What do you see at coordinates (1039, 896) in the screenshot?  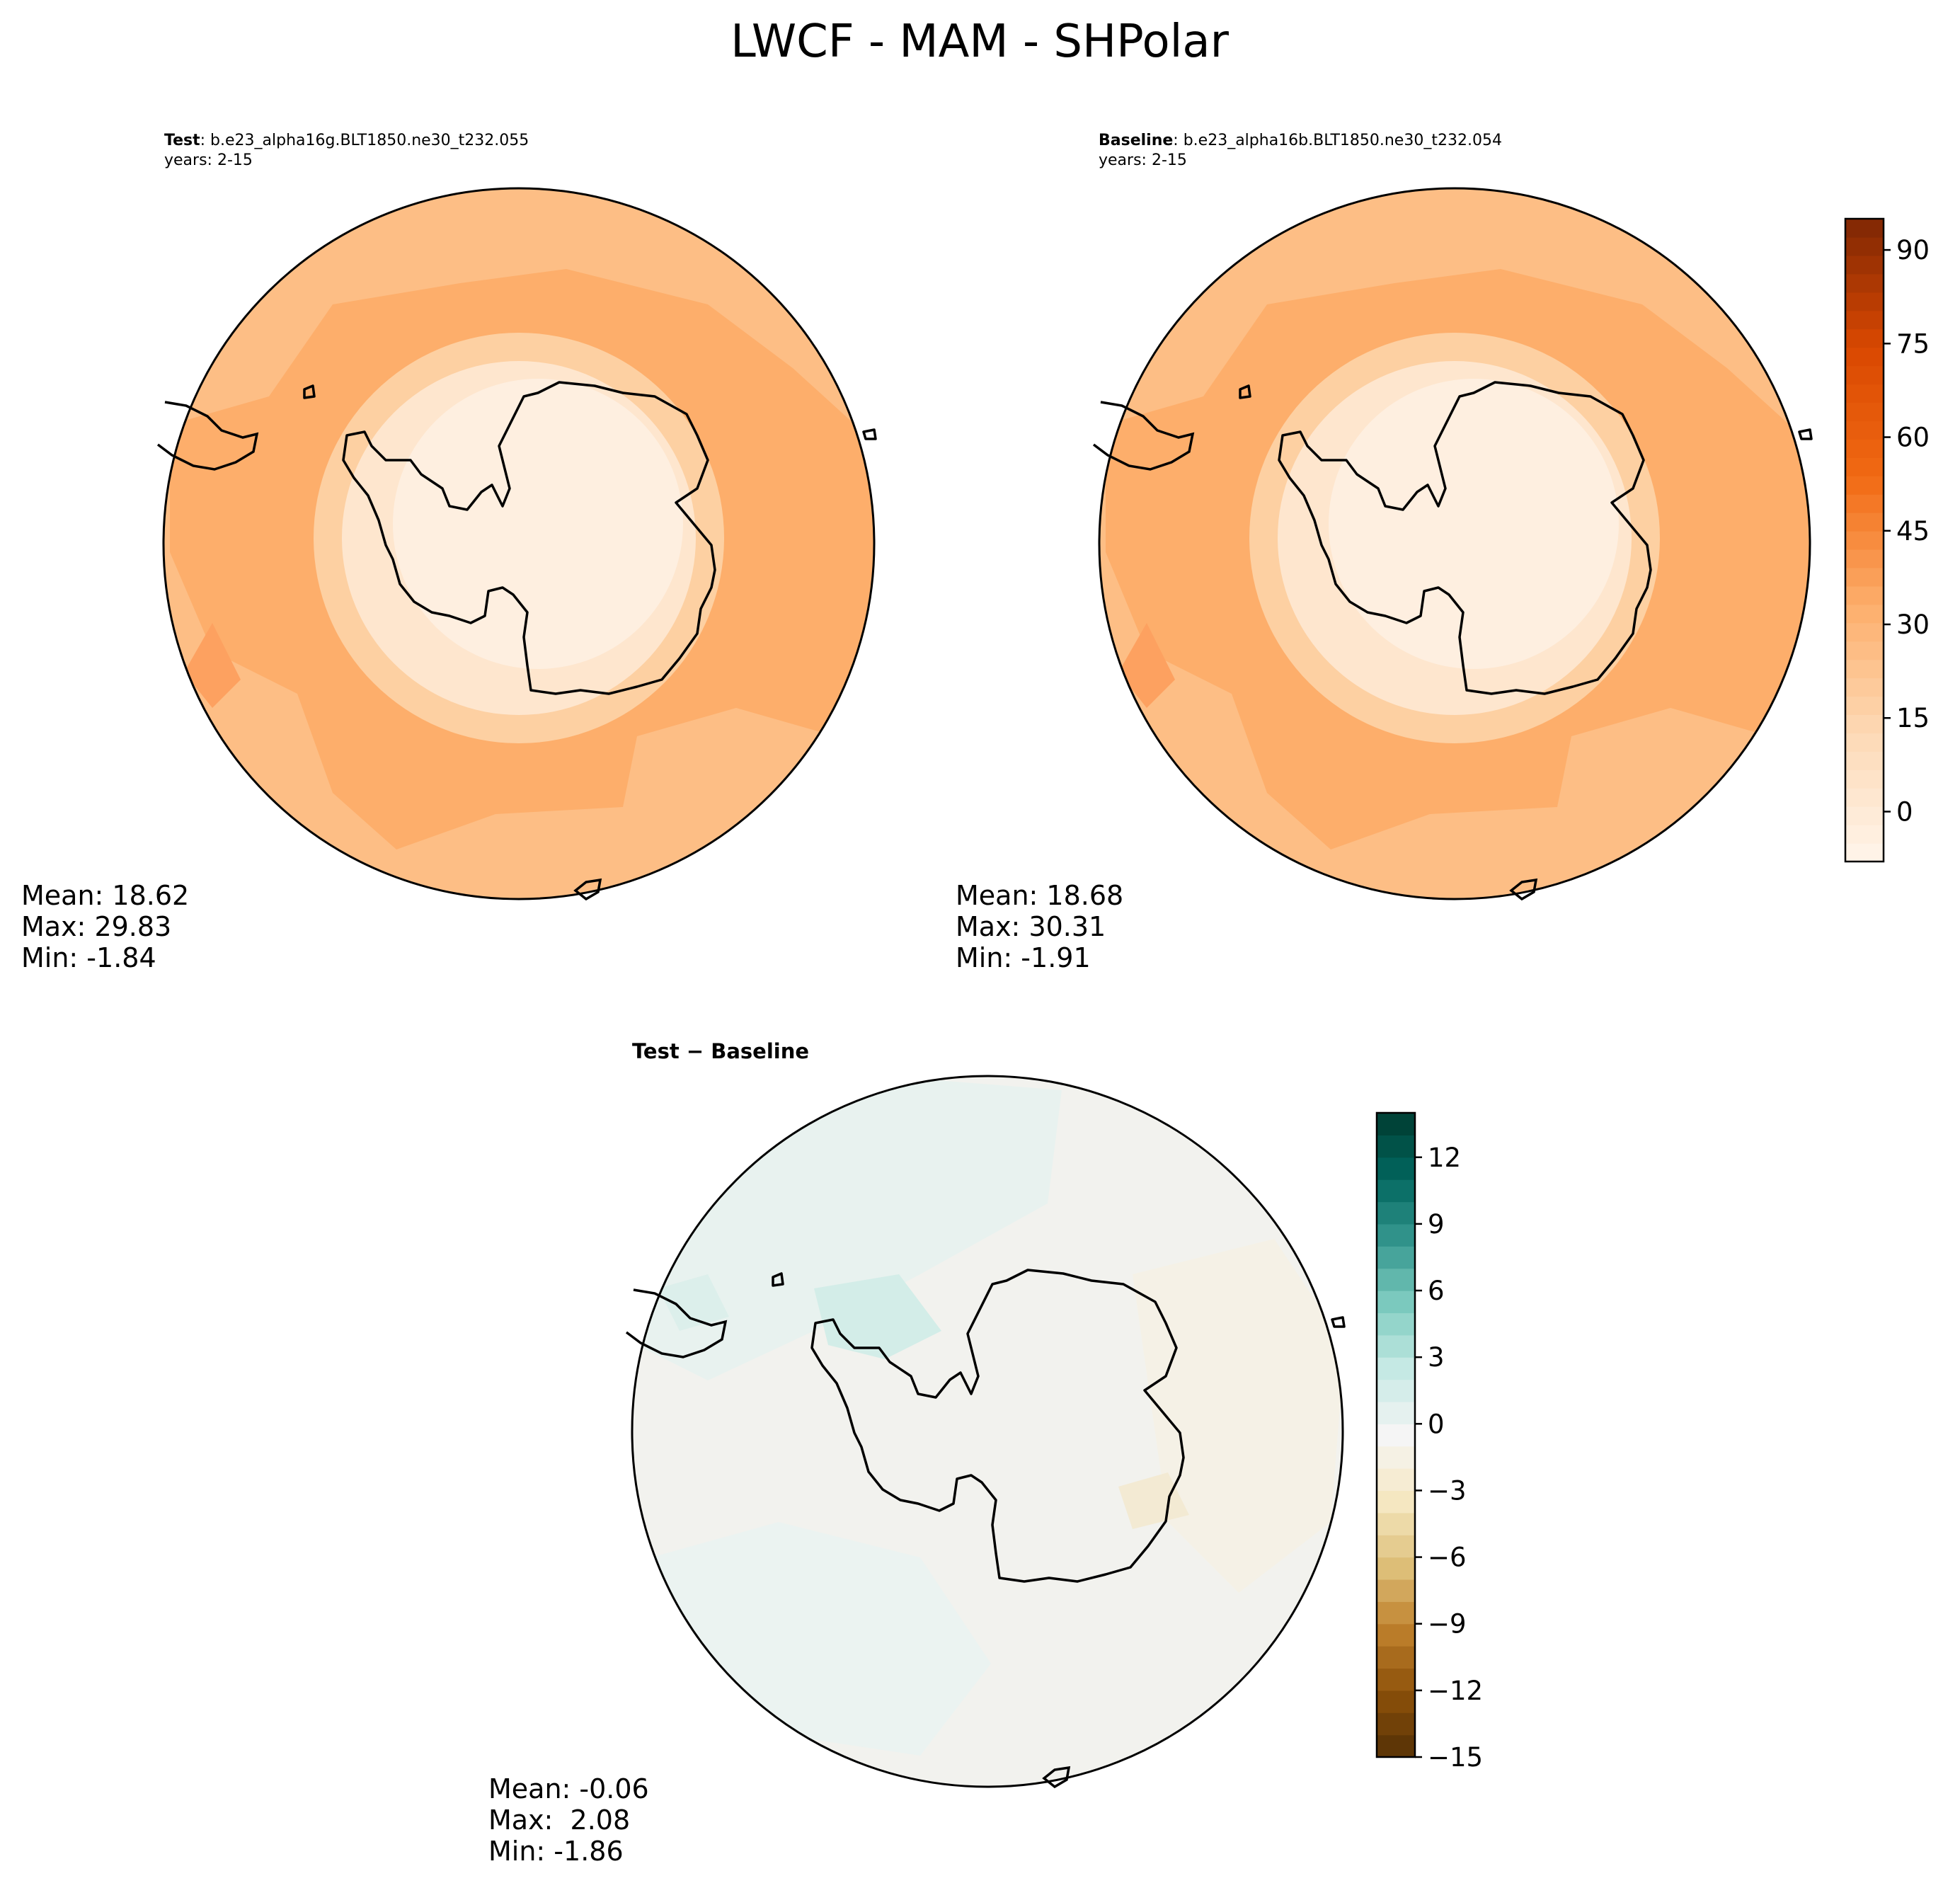 I see `panel-baseline-stat-mean: Mean: 18.68` at bounding box center [1039, 896].